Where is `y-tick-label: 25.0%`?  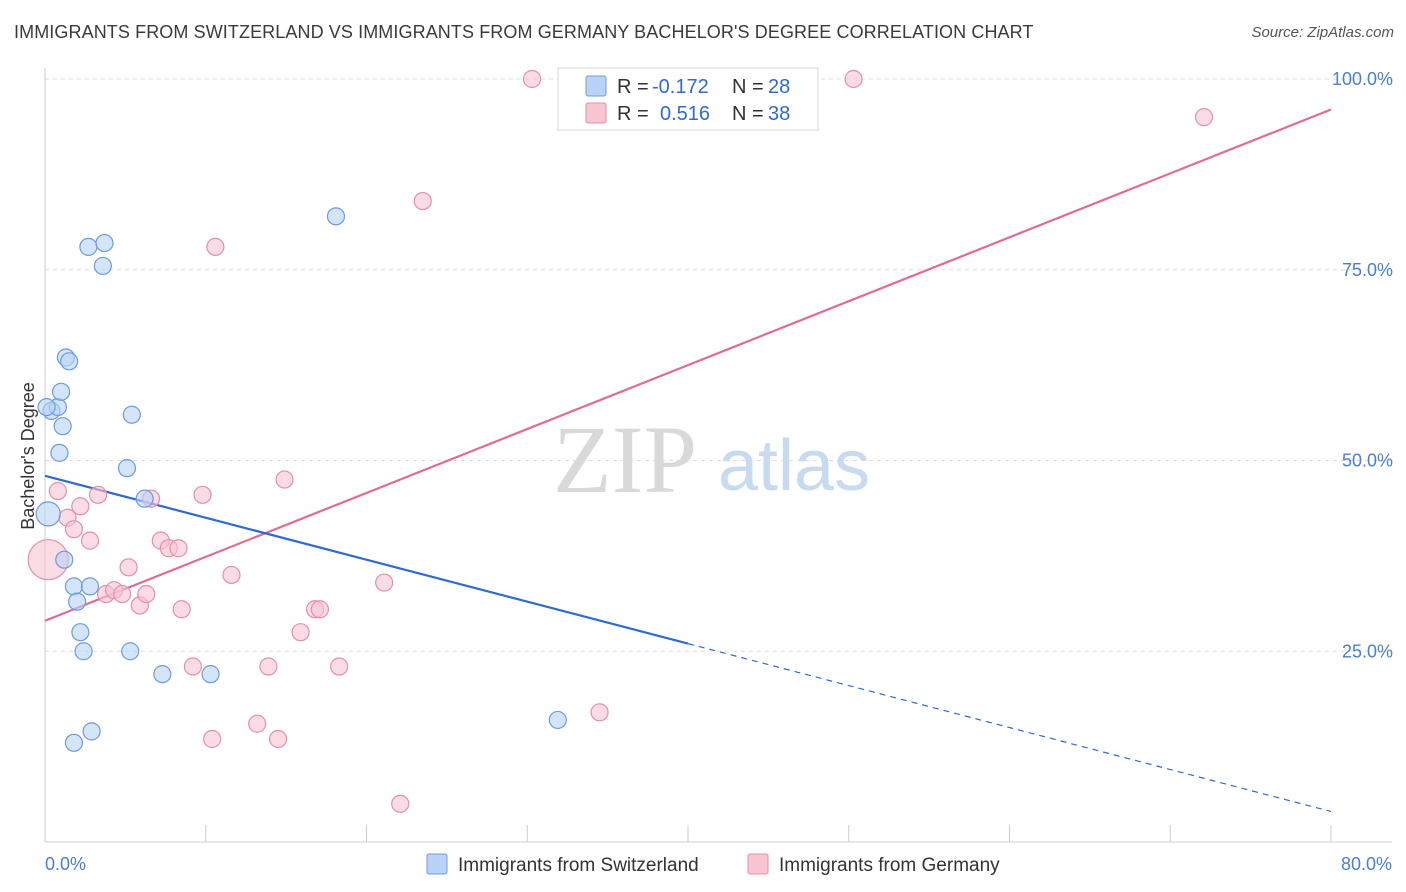 y-tick-label: 25.0% is located at coordinates (1367, 651).